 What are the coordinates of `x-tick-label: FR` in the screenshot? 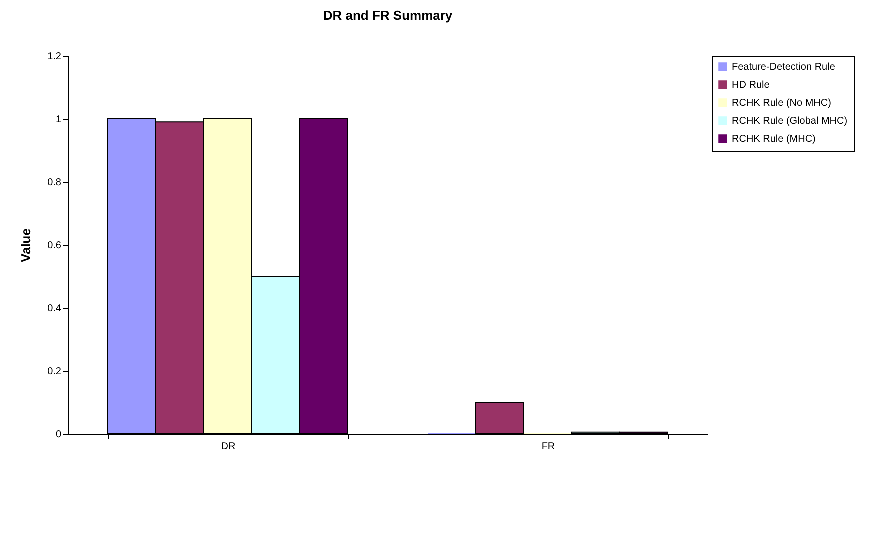 It's located at (549, 447).